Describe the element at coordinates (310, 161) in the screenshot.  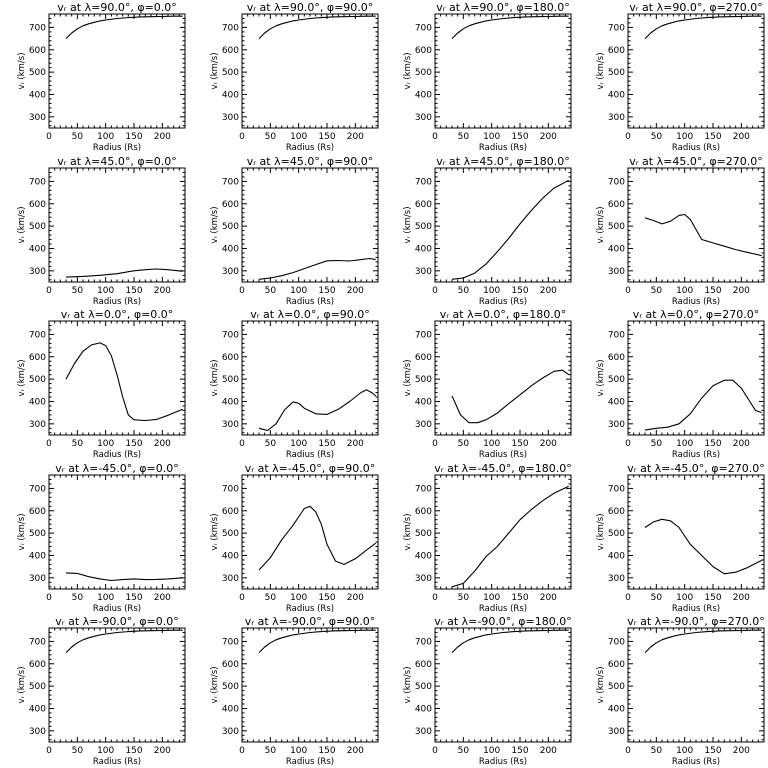
I see `panel-title: vᵣ at λ=45.0°, φ=90.0°` at that location.